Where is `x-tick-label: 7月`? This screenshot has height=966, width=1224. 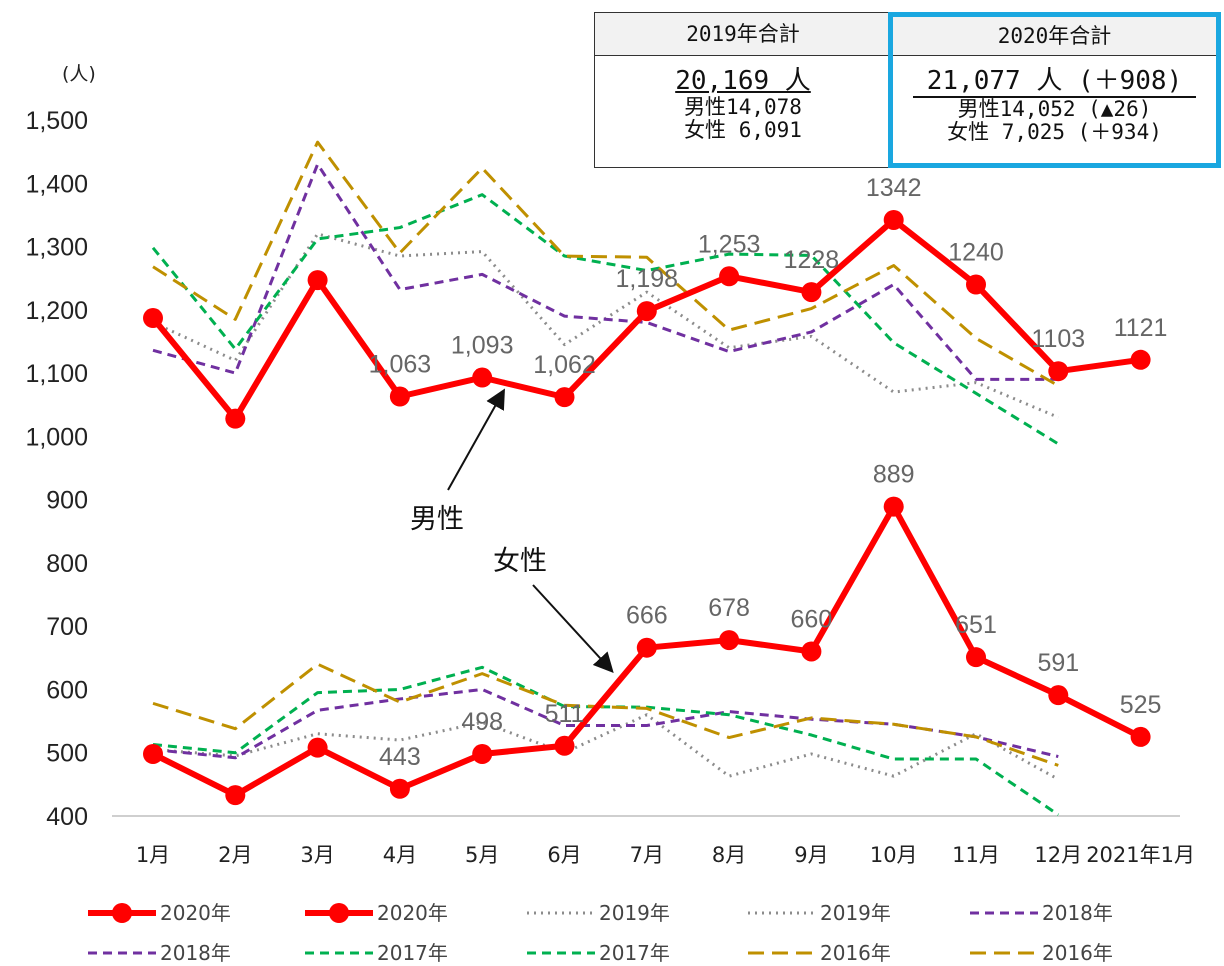
x-tick-label: 7月 is located at coordinates (647, 855).